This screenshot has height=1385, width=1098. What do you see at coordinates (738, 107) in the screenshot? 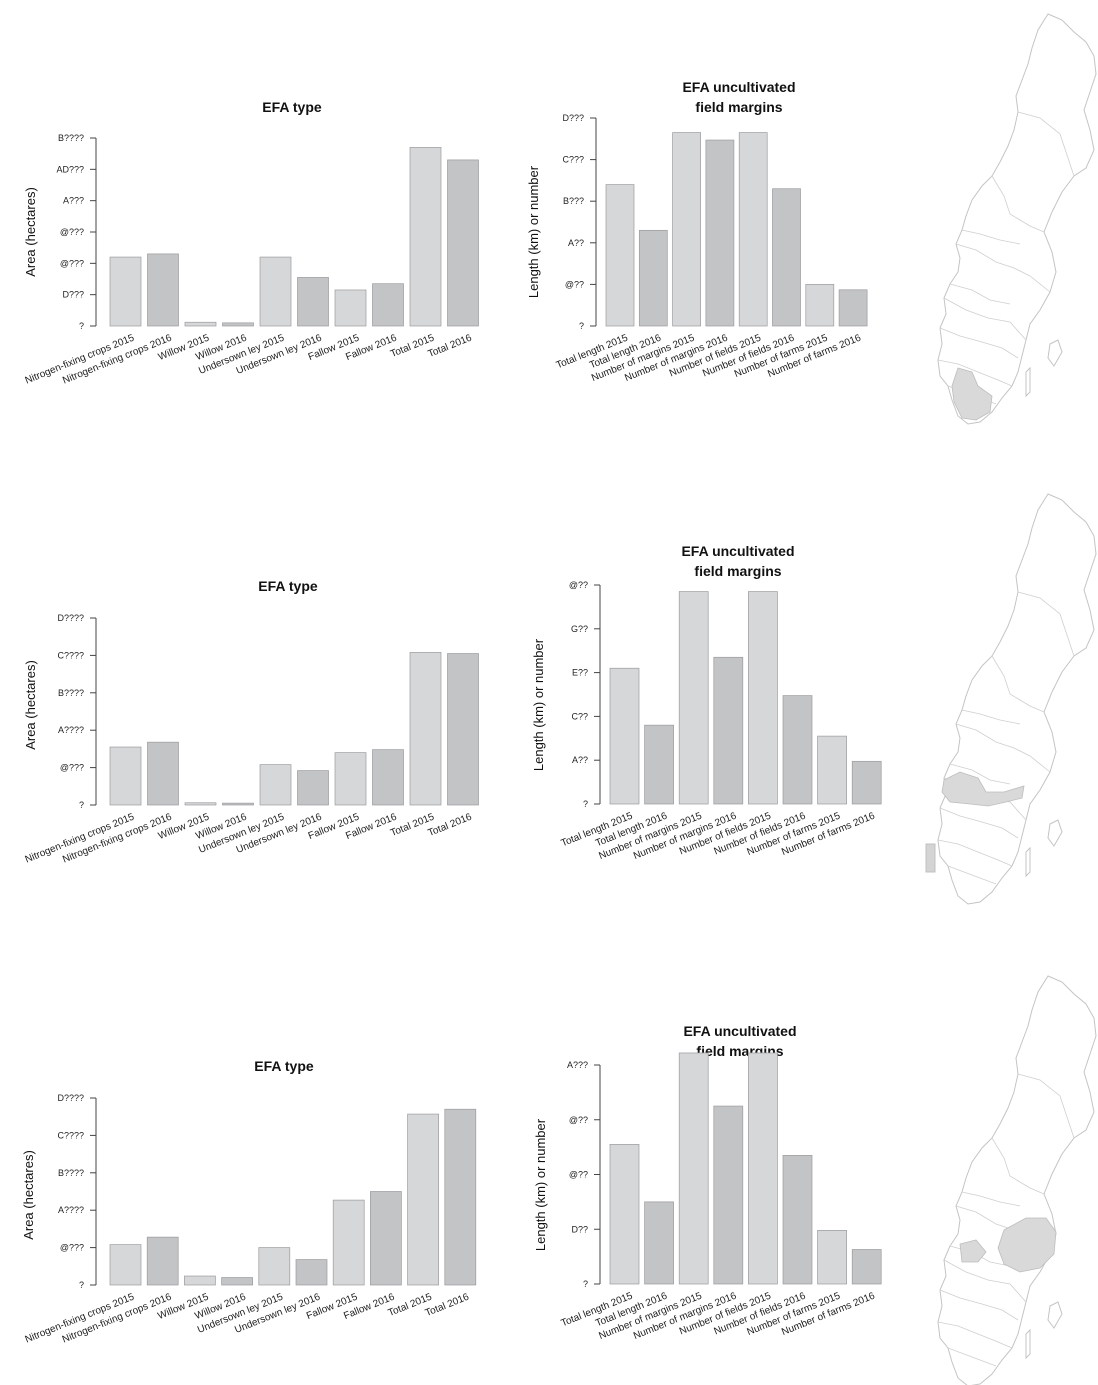
I see `chart-title-line-2: field margins` at bounding box center [738, 107].